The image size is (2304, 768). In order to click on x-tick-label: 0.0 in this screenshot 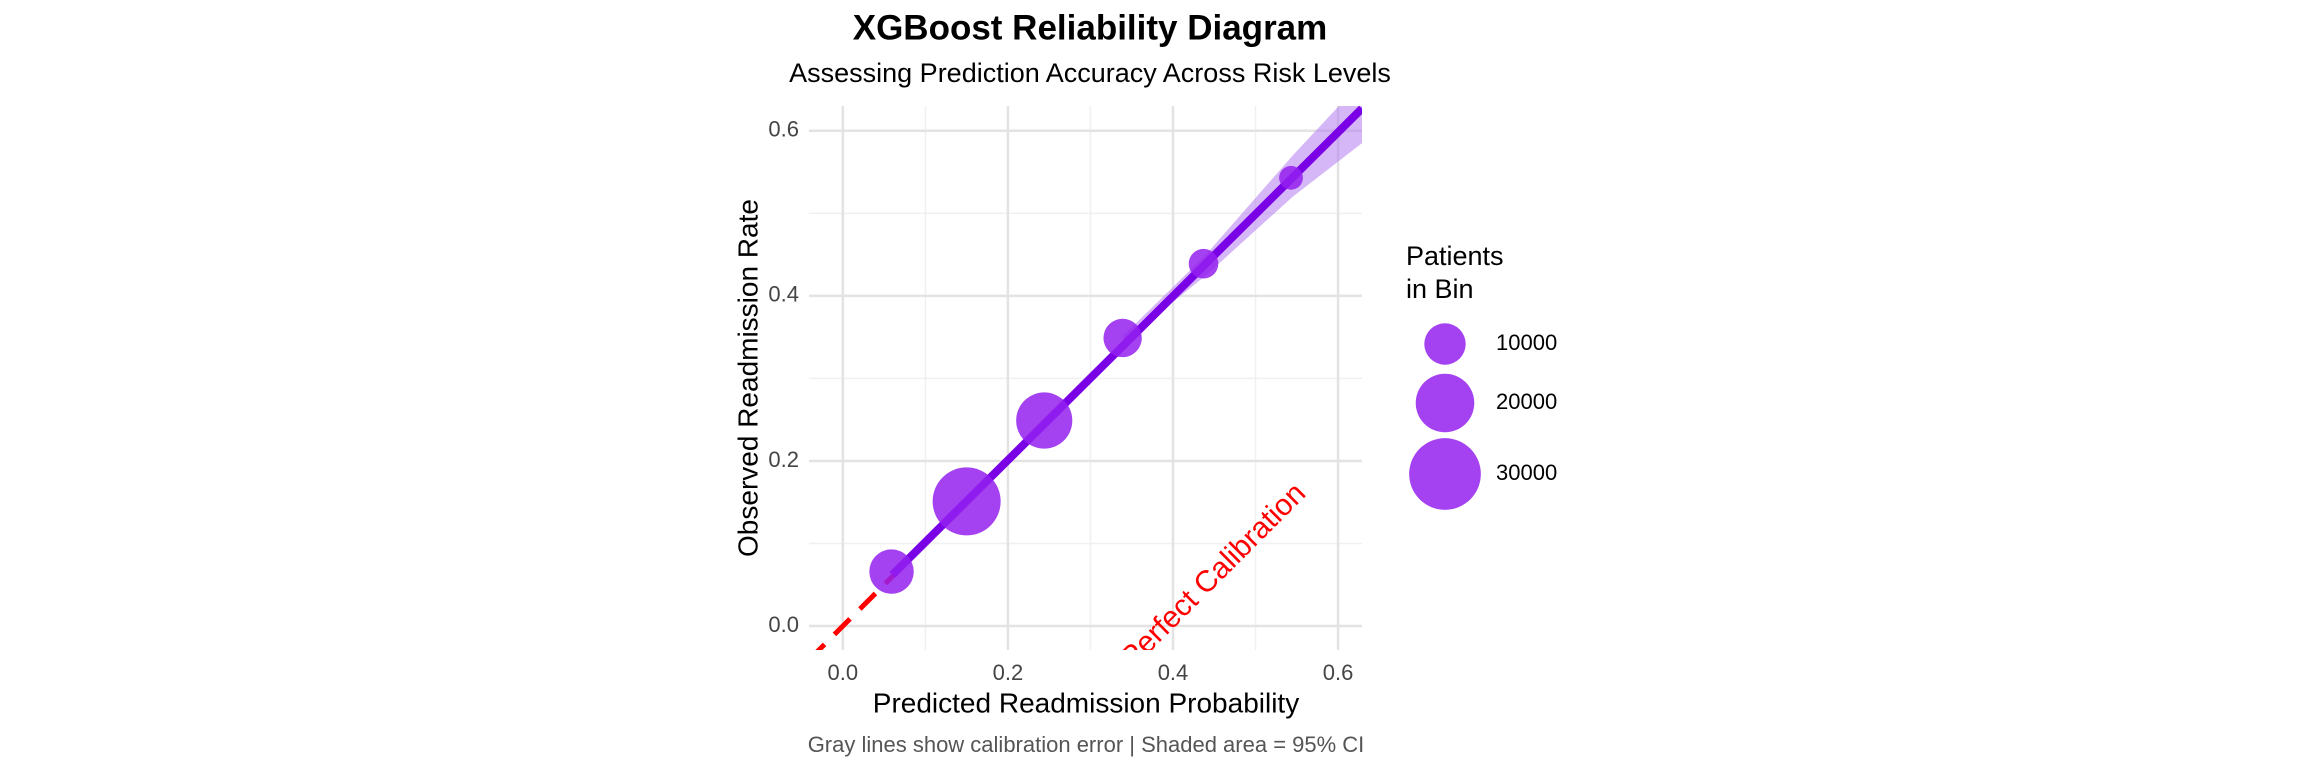, I will do `click(843, 672)`.